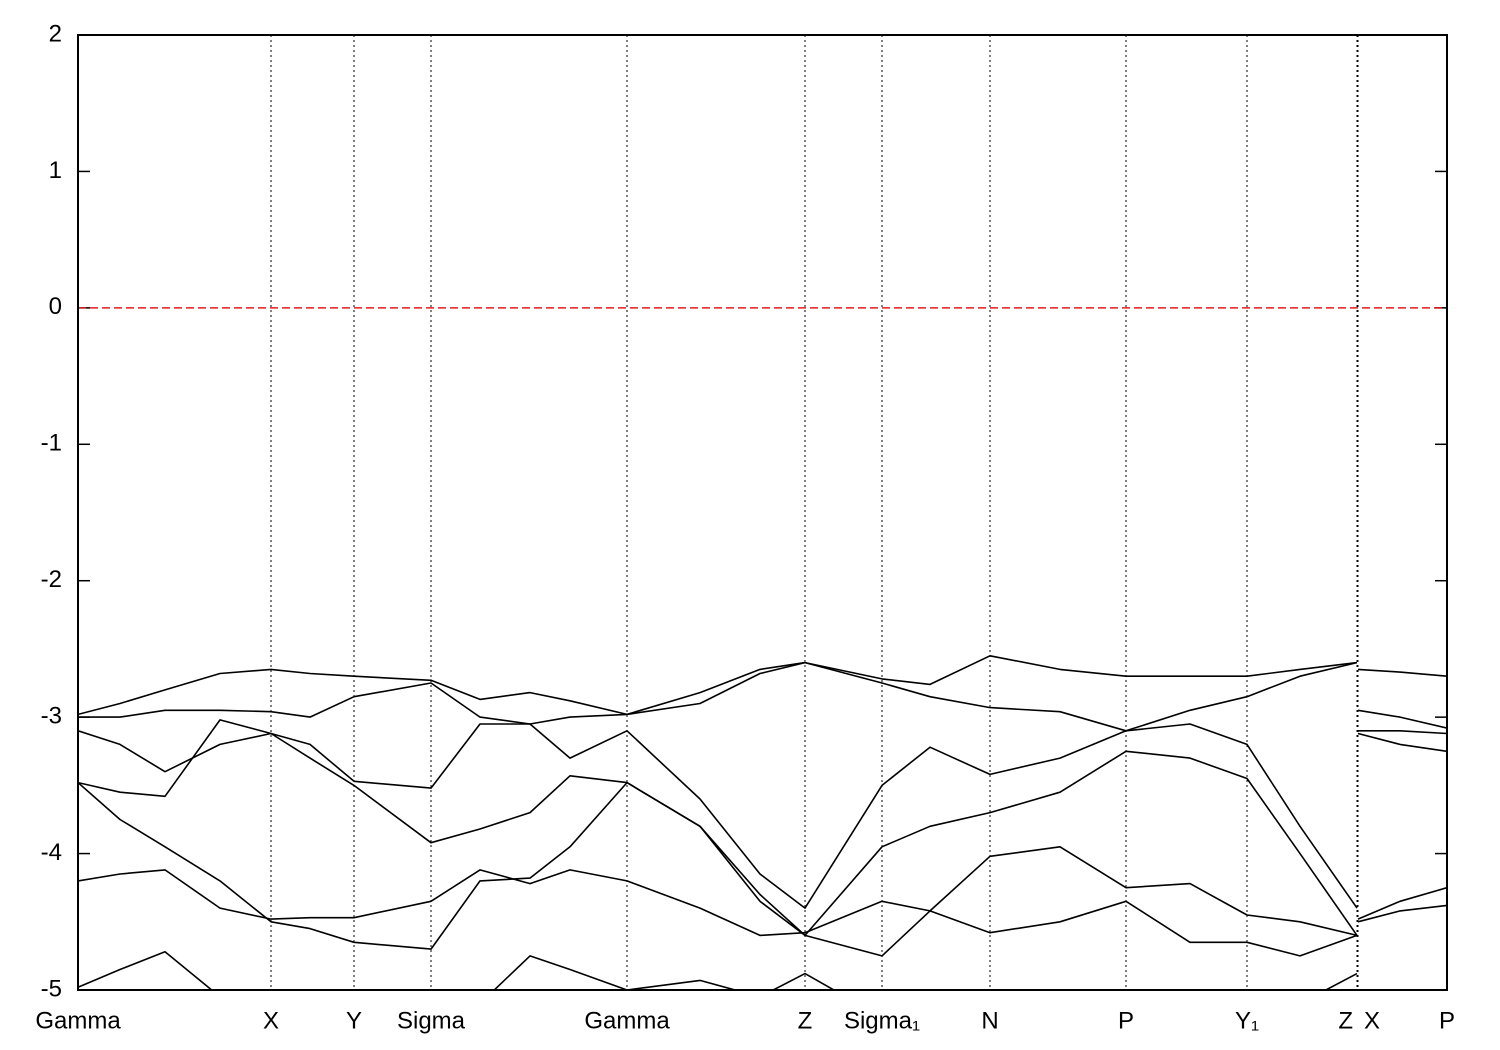  What do you see at coordinates (51, 443) in the screenshot?
I see `y-tick-label: -1` at bounding box center [51, 443].